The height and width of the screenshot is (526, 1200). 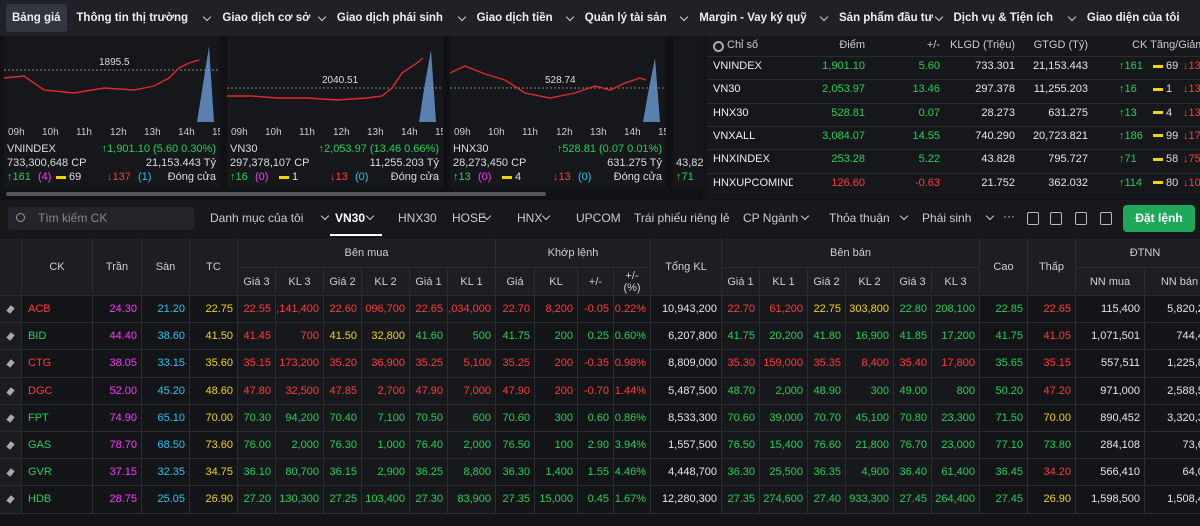 What do you see at coordinates (1172, 310) in the screenshot?
I see `data-cell: 5,820,25` at bounding box center [1172, 310].